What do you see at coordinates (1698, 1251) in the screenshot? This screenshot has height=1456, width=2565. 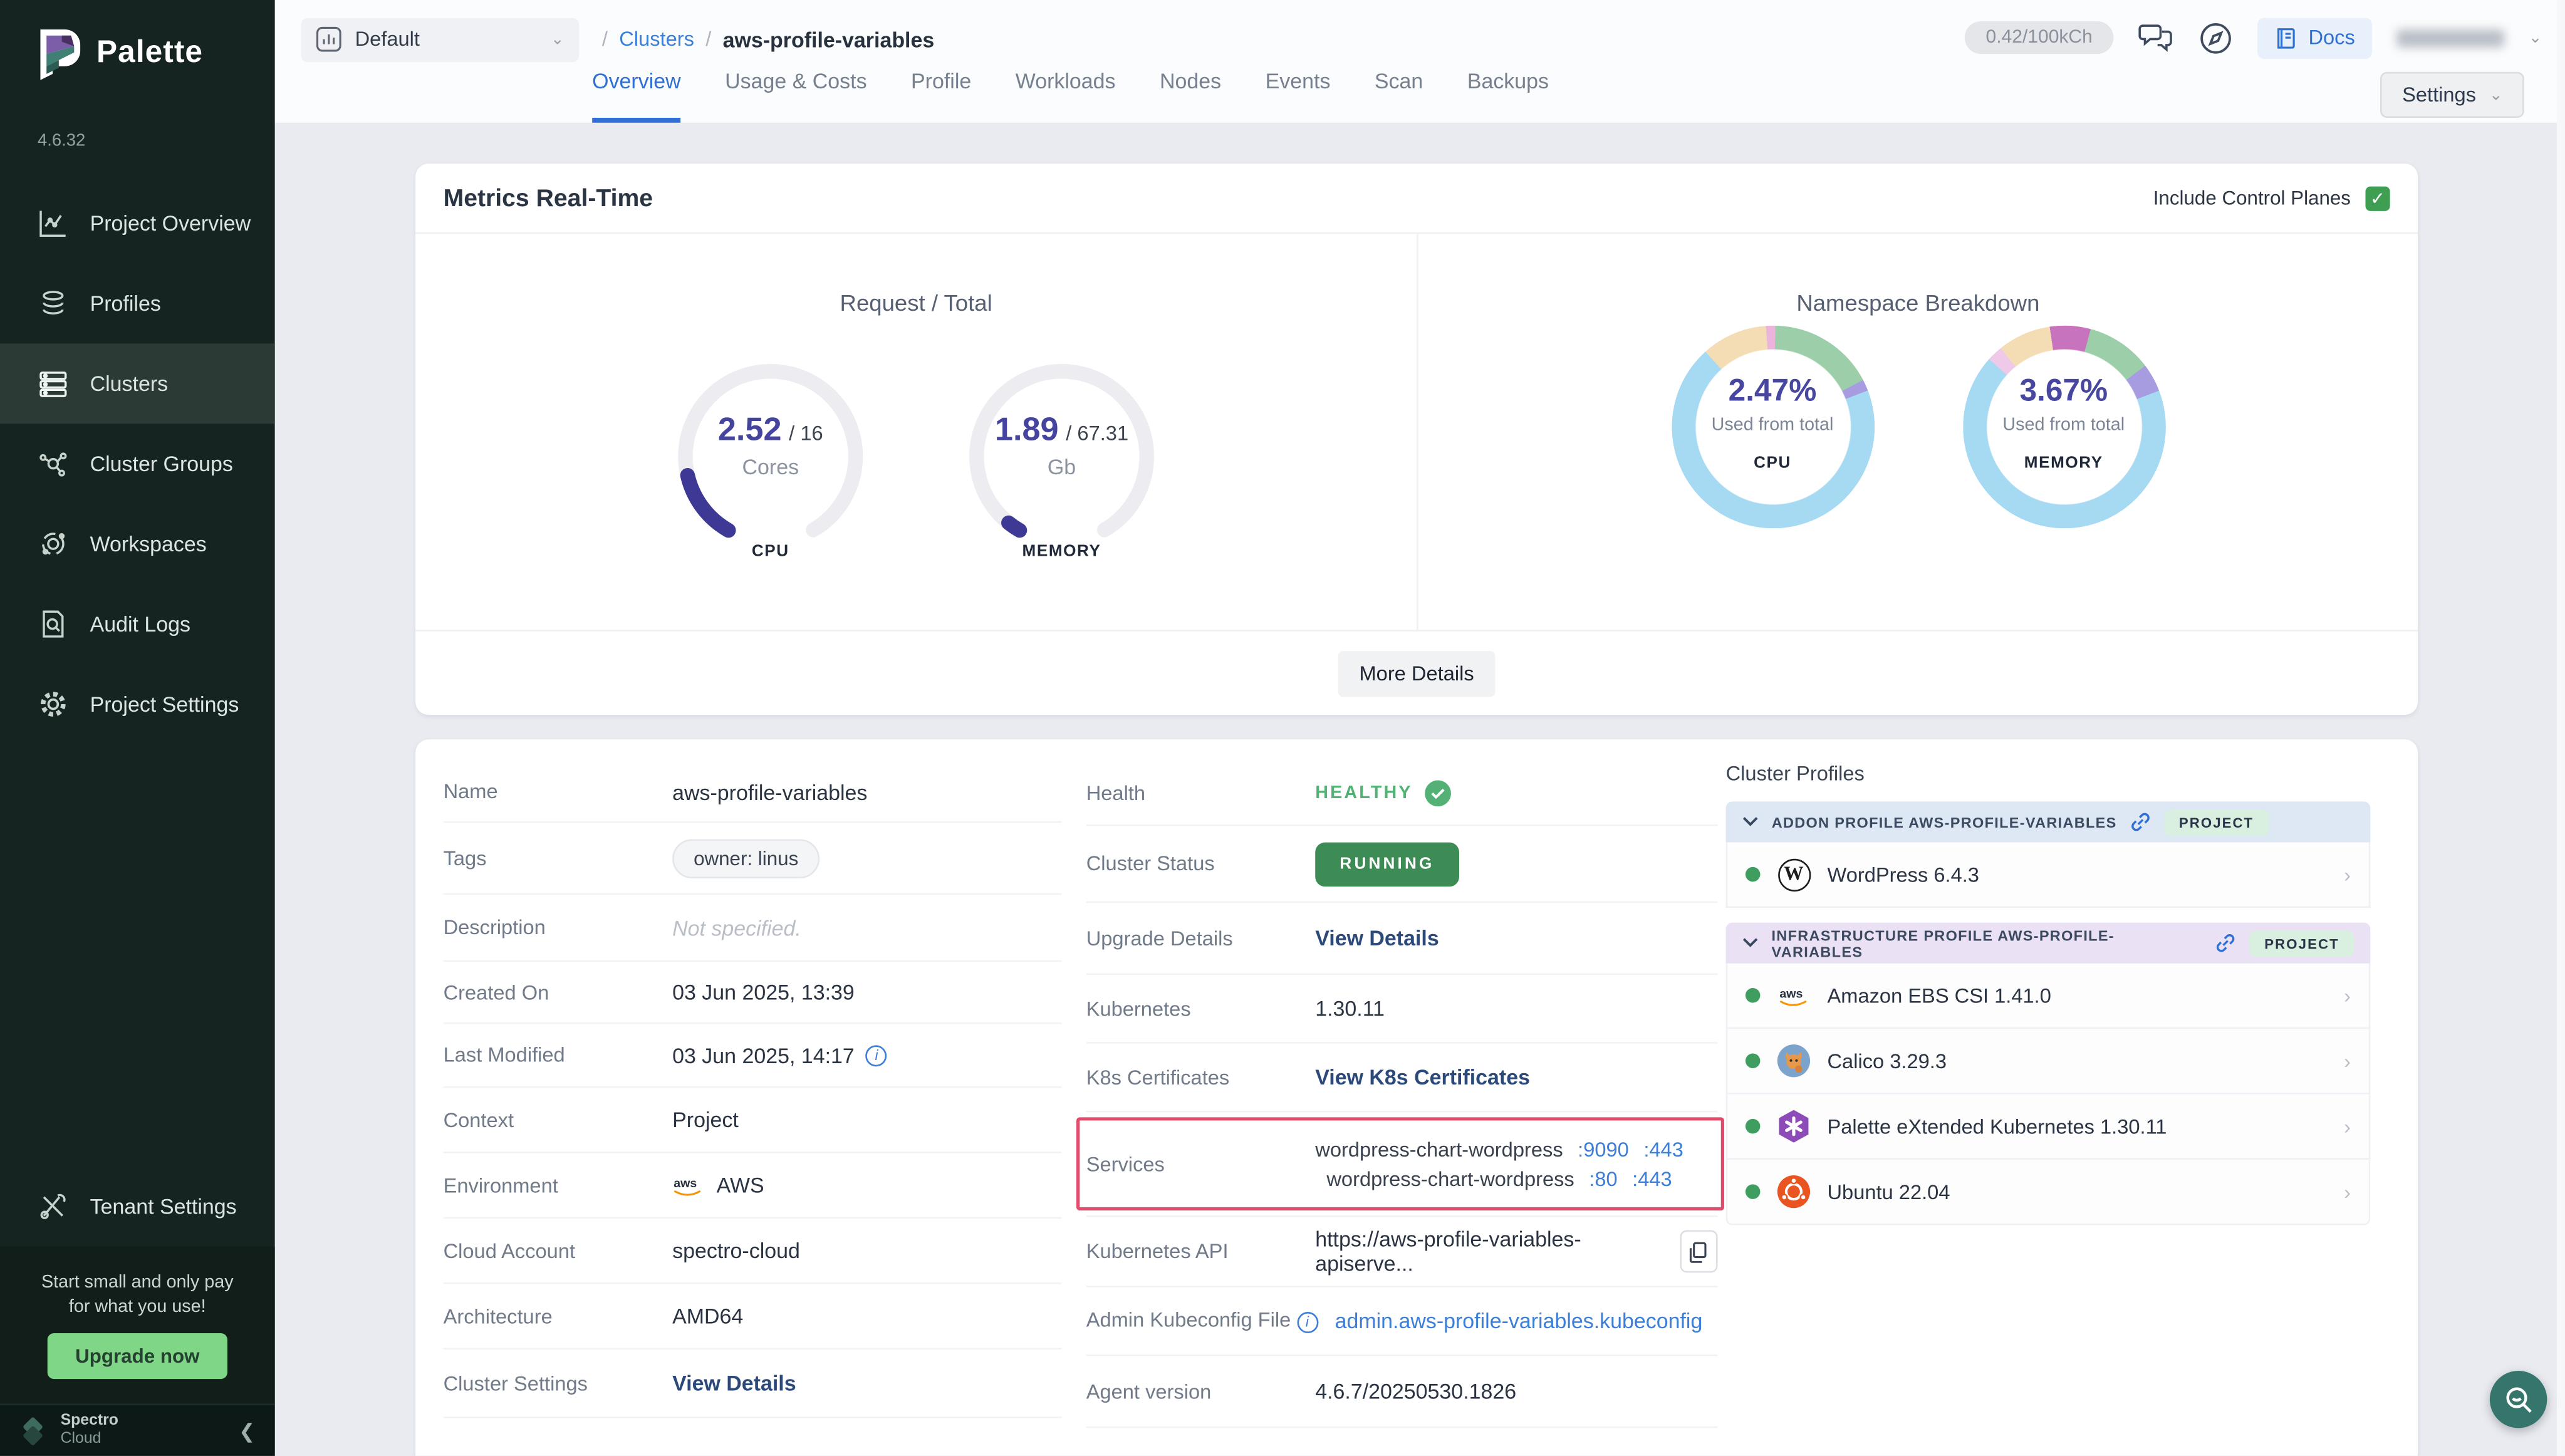 I see `copy-button` at bounding box center [1698, 1251].